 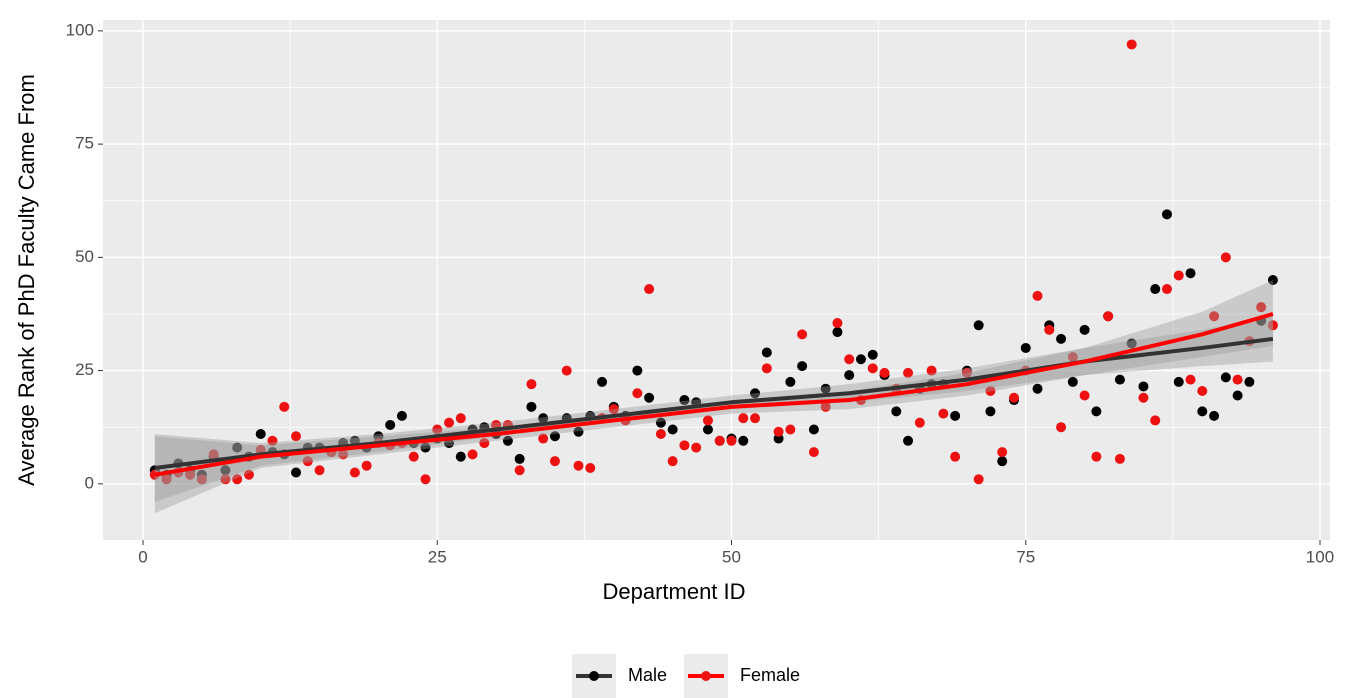 I want to click on x-tick-label: 25, so click(x=437, y=556).